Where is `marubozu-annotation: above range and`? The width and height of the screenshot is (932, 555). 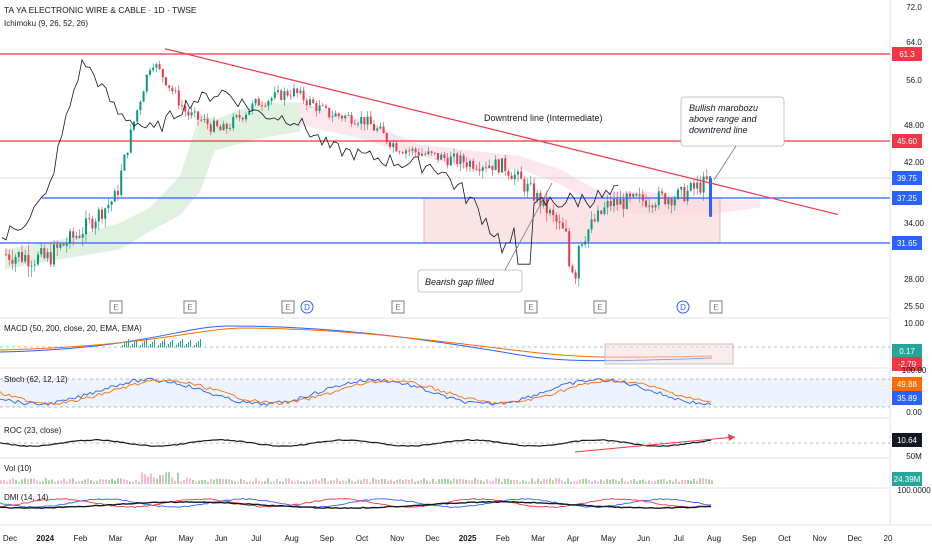 marubozu-annotation: above range and is located at coordinates (723, 119).